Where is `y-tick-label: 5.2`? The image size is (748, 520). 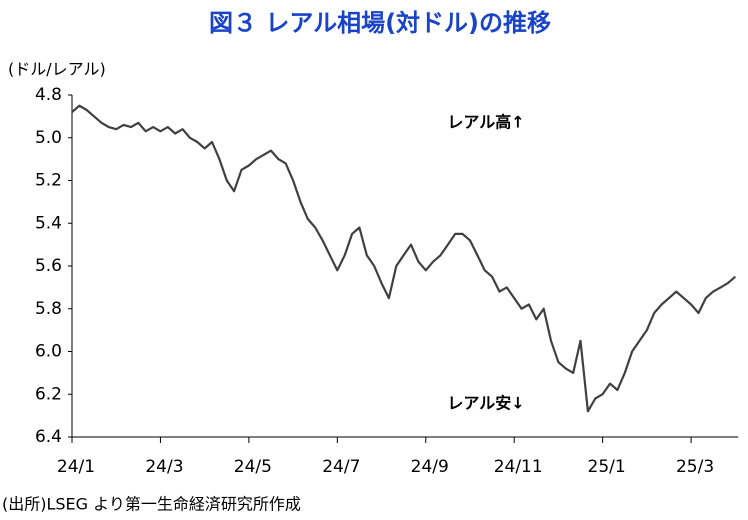 y-tick-label: 5.2 is located at coordinates (48, 181).